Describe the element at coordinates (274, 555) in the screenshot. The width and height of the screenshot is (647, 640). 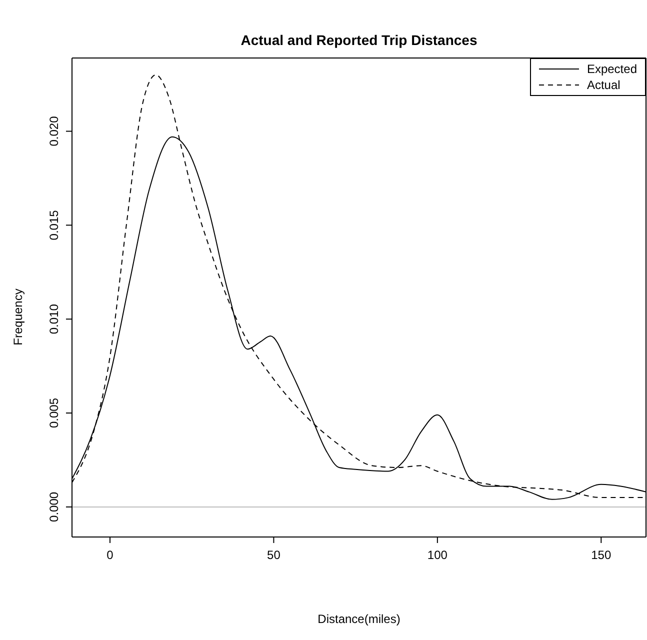
I see `x-tick-label: 50` at that location.